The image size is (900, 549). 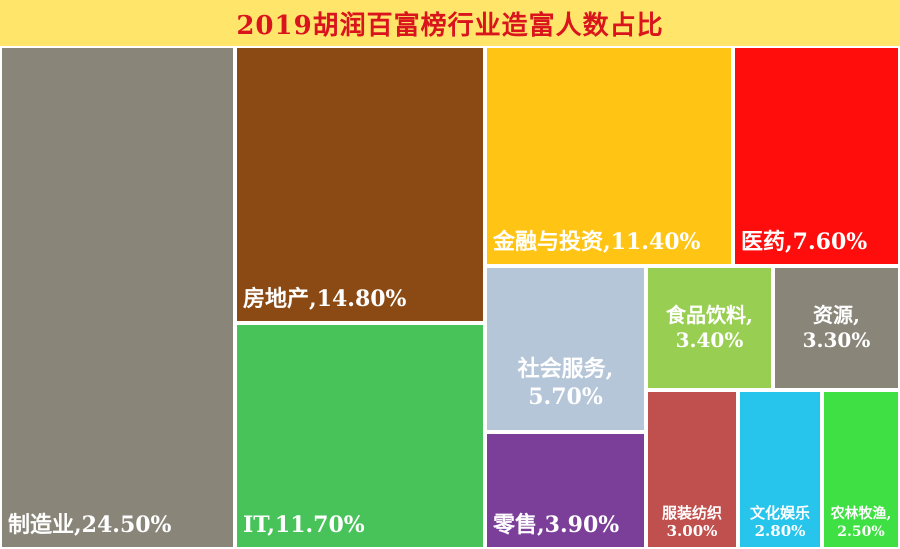 I want to click on tile-value-label: 3.40%, so click(x=709, y=340).